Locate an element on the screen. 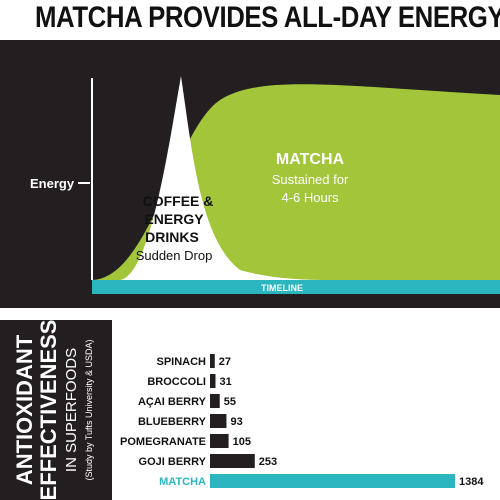  page-title: MATCHA PROVIDES ALL-DAY ENERGY is located at coordinates (267, 17).